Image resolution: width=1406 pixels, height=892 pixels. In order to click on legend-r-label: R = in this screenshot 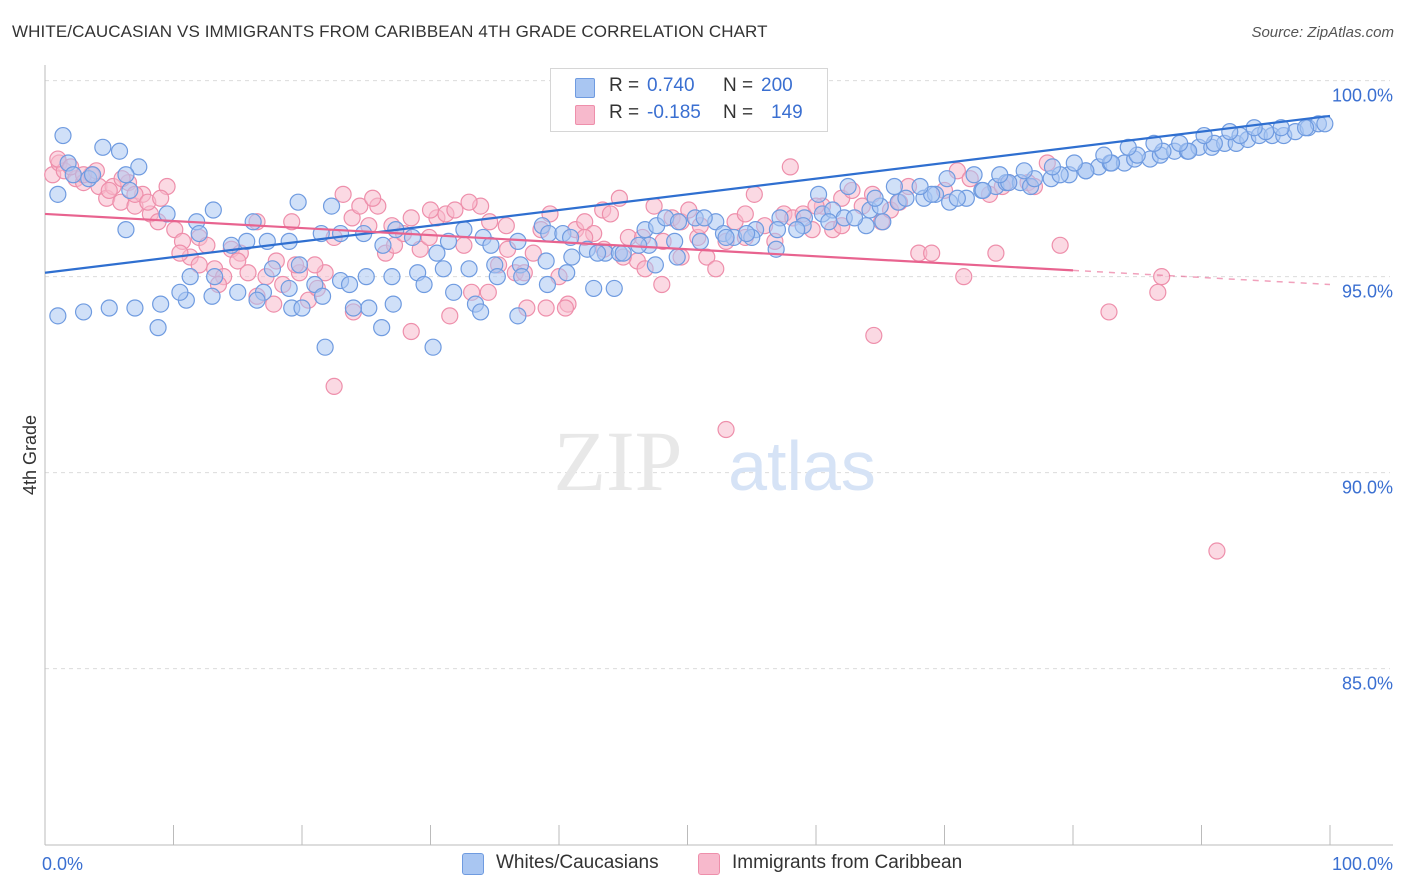, I will do `click(624, 112)`.